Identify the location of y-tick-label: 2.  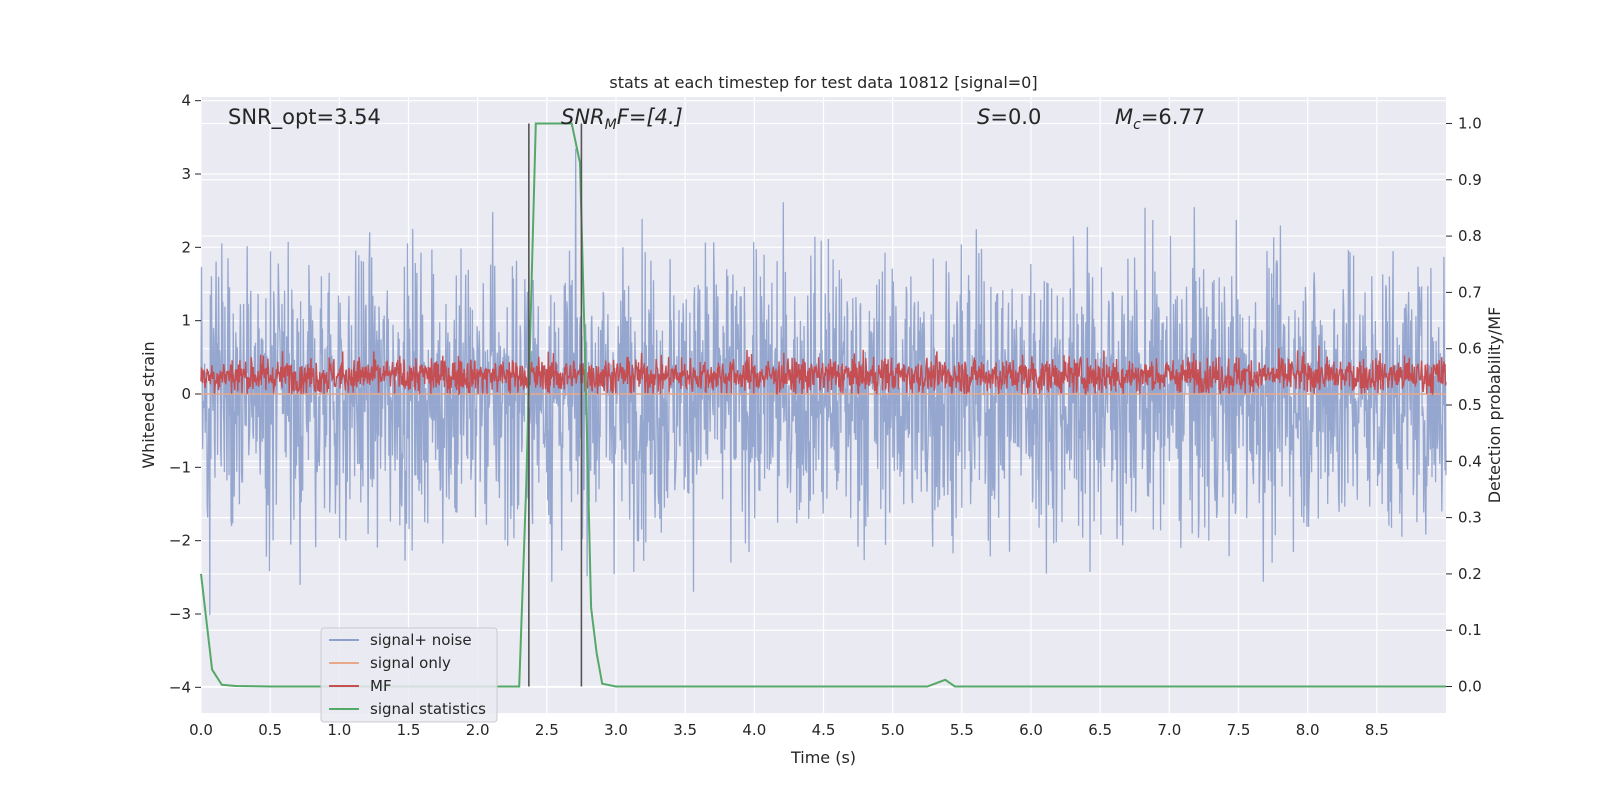
(186, 247).